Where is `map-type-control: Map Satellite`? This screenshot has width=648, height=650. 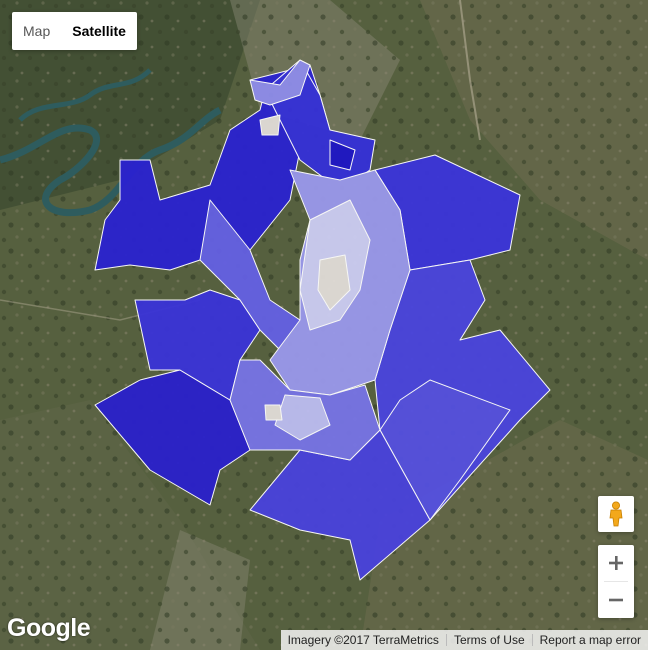
map-type-control: Map Satellite is located at coordinates (74, 31).